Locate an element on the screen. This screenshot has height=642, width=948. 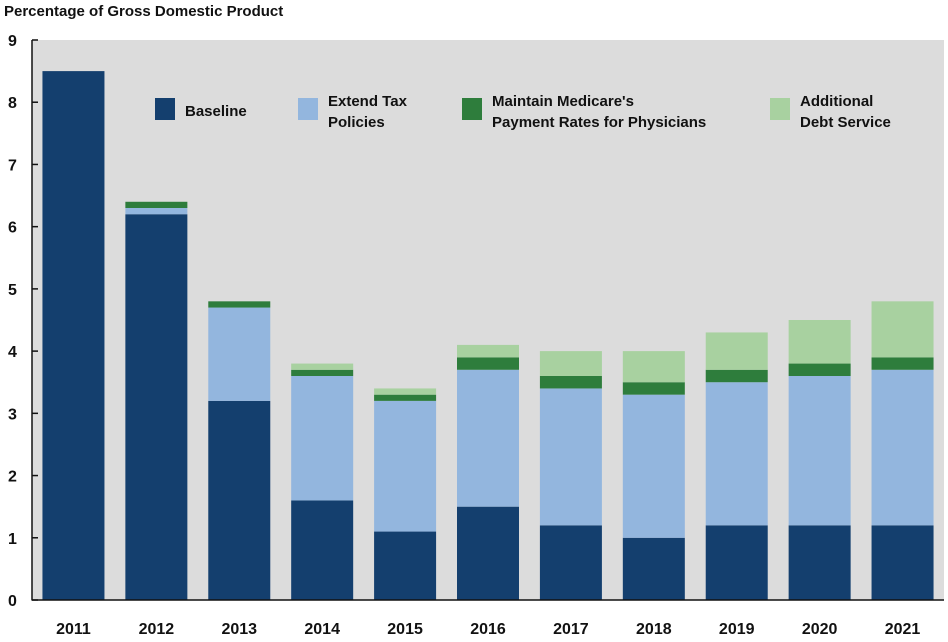
y-tick-label: 8 is located at coordinates (12, 103).